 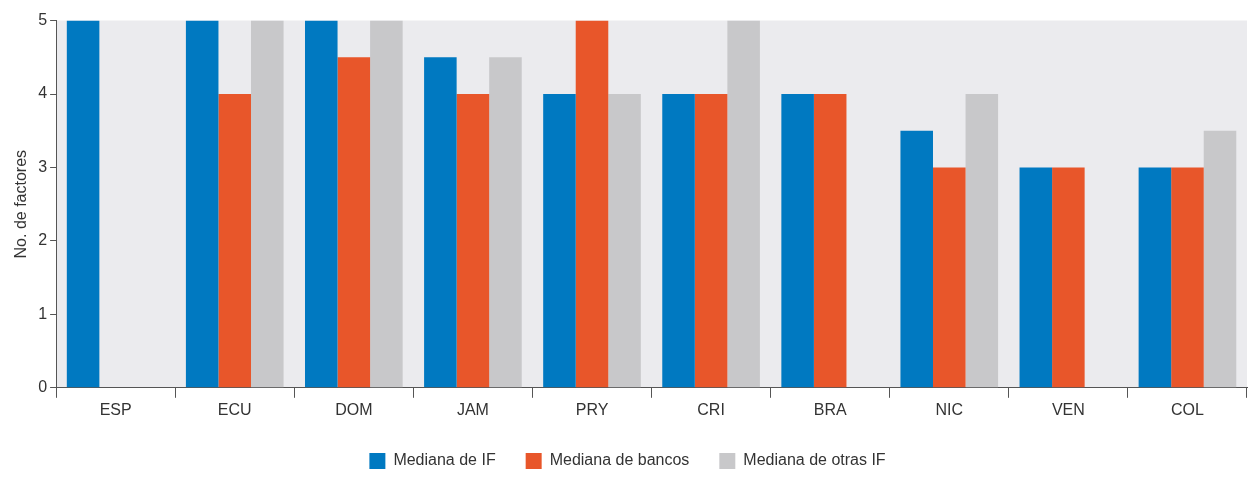 What do you see at coordinates (43, 93) in the screenshot?
I see `y-tick-label: 4` at bounding box center [43, 93].